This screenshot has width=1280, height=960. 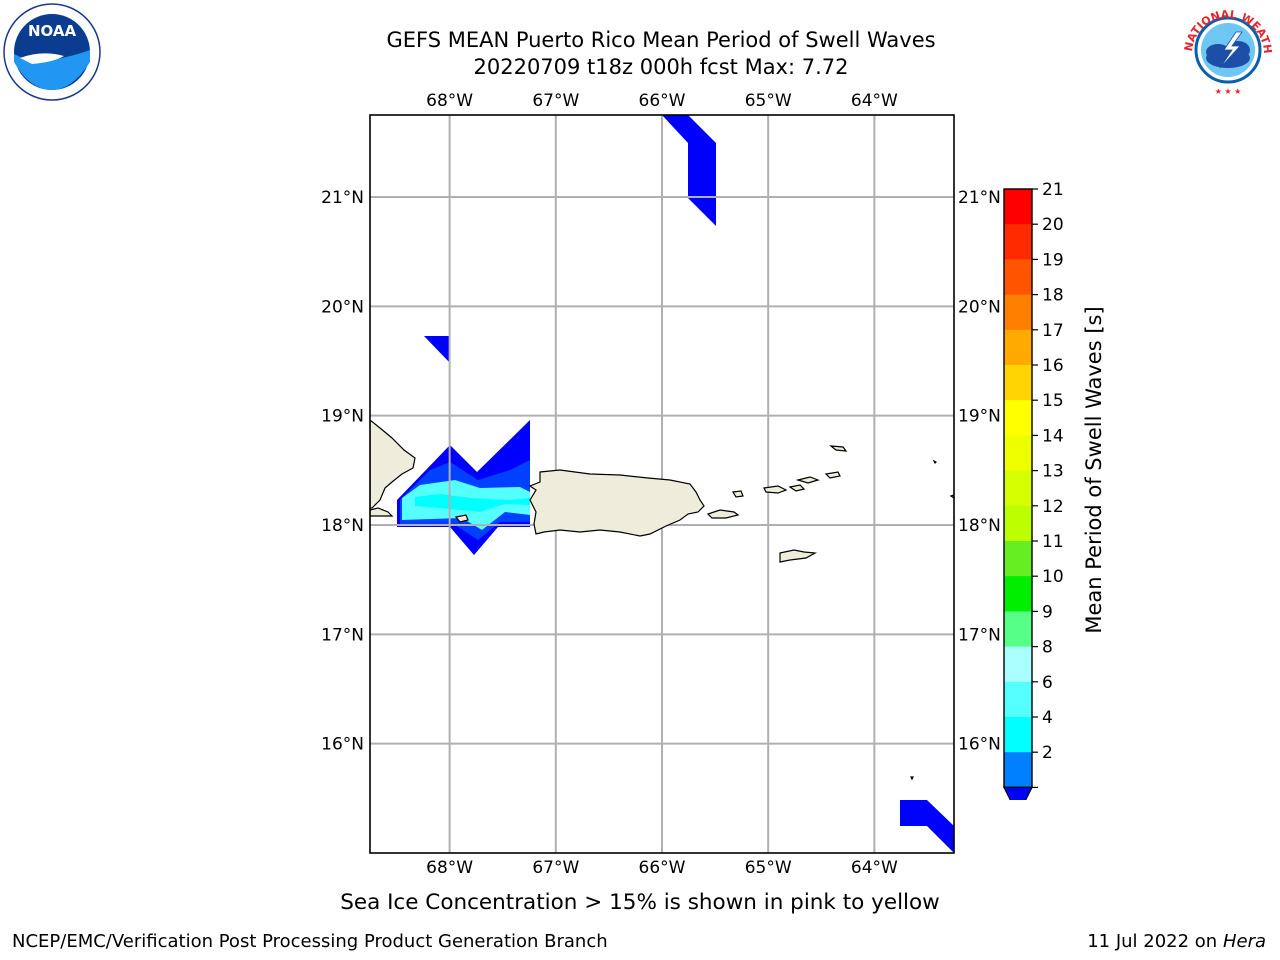 I want to click on colorbar-tick-label: 12, so click(x=1053, y=507).